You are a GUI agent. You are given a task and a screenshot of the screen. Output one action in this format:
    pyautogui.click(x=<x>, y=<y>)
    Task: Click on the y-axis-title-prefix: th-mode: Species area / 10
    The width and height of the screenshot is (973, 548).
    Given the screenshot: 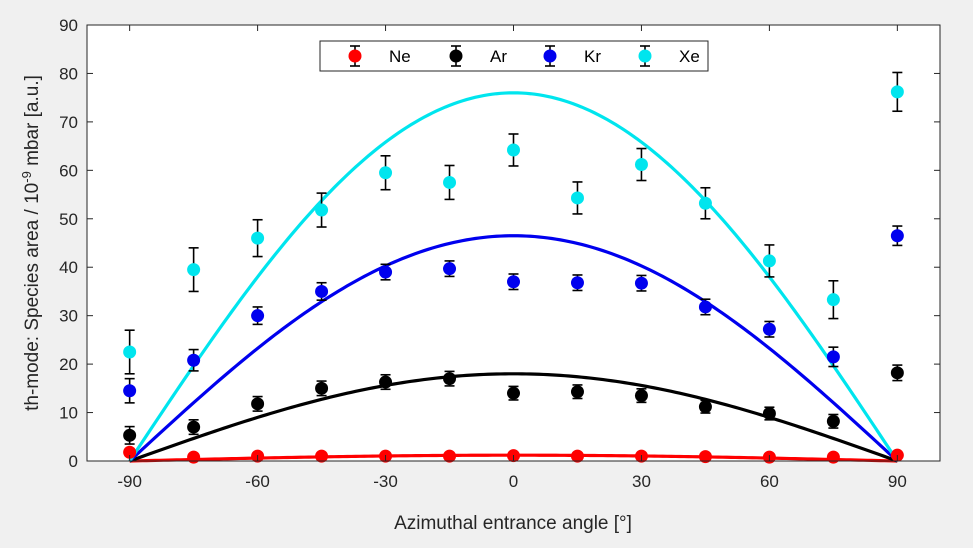 What is the action you would take?
    pyautogui.click(x=32, y=297)
    